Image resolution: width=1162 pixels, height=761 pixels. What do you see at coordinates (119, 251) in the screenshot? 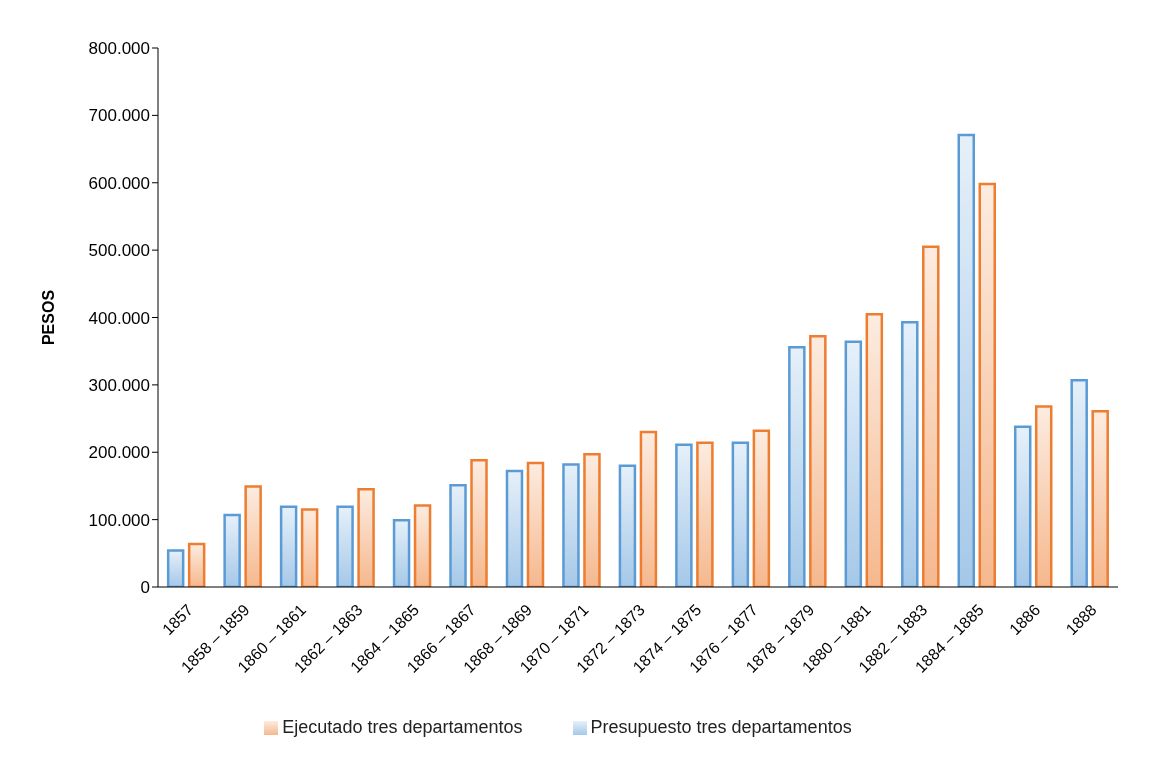
I see `y-tick-label: 500.000` at bounding box center [119, 251].